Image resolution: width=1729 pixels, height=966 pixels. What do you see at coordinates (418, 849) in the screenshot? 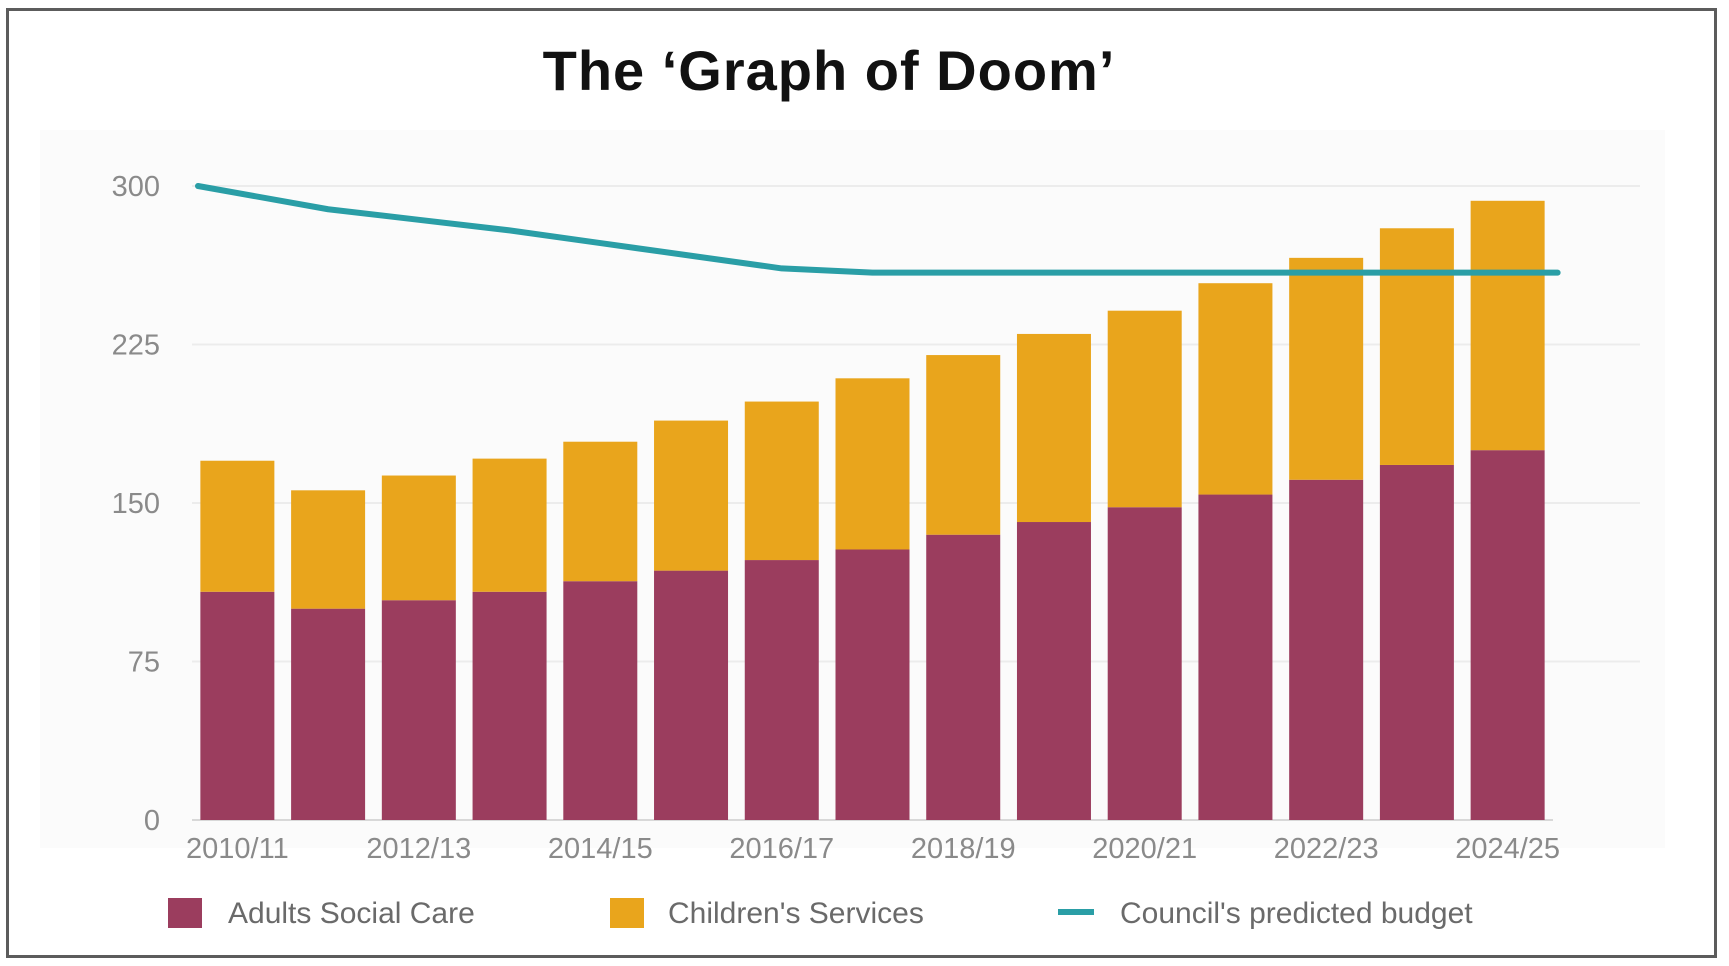
I see `x-tick-label: 2012/13` at bounding box center [418, 849].